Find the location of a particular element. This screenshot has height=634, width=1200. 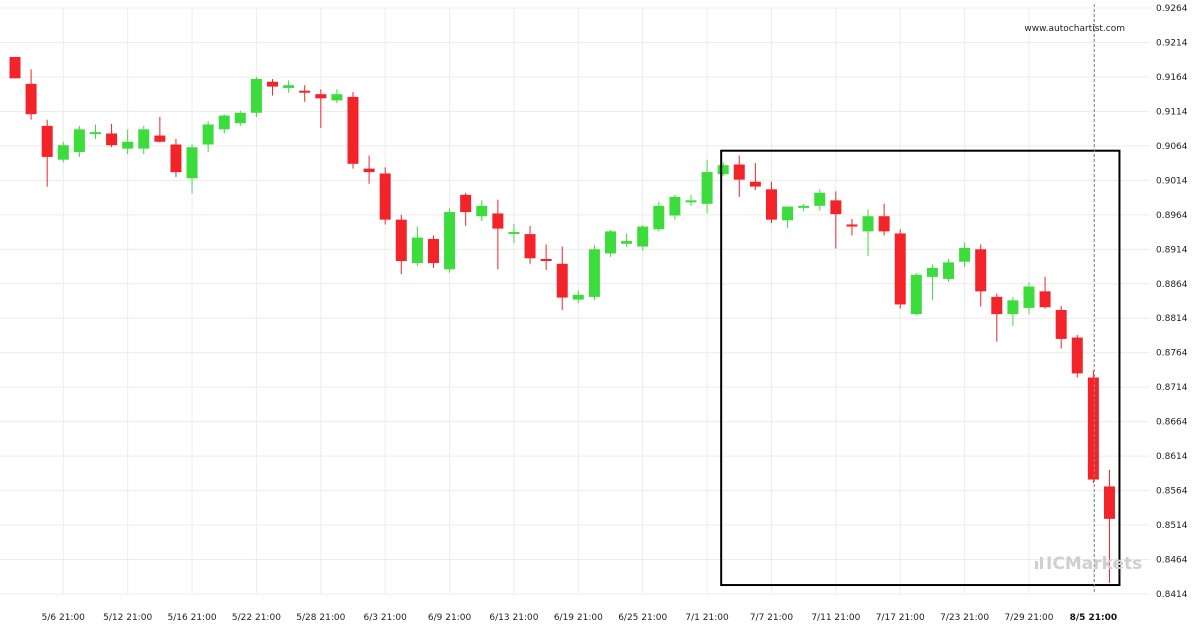

x-tick-label: 5/28 21:00 is located at coordinates (320, 618).